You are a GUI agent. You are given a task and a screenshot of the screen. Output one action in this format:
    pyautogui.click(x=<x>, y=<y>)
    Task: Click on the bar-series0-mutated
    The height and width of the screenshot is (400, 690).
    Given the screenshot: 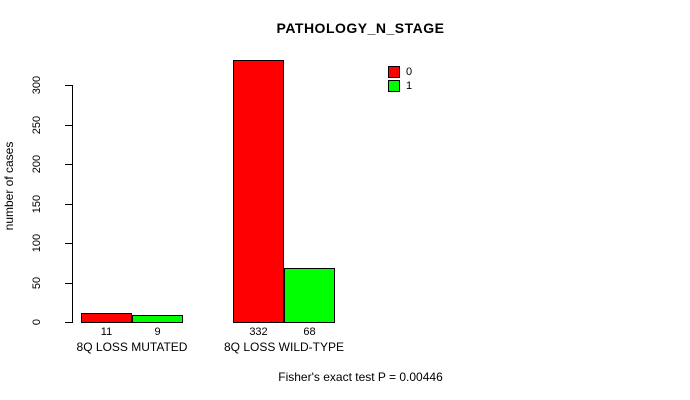 What is the action you would take?
    pyautogui.click(x=106, y=318)
    